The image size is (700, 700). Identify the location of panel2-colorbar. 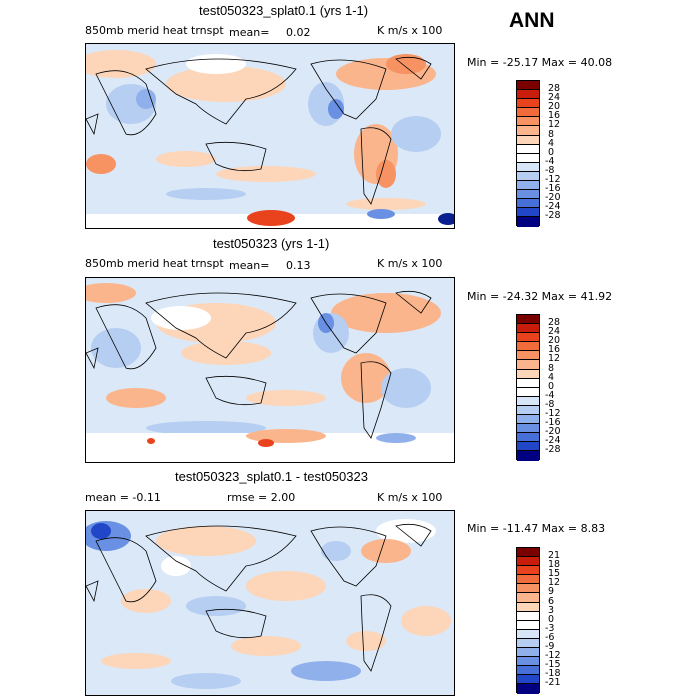
(528, 387).